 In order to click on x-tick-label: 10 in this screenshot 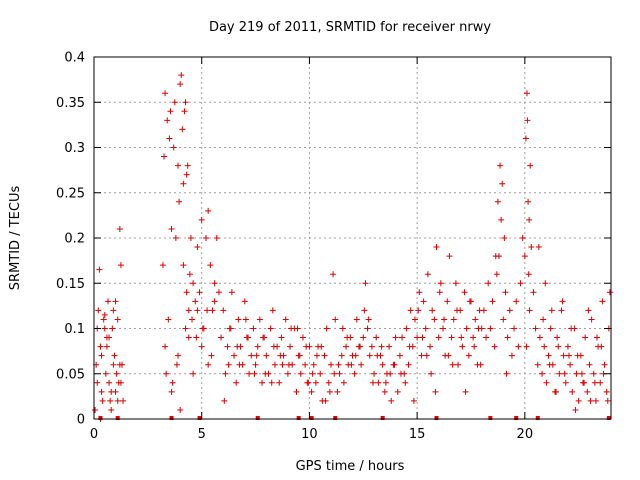, I will do `click(309, 434)`.